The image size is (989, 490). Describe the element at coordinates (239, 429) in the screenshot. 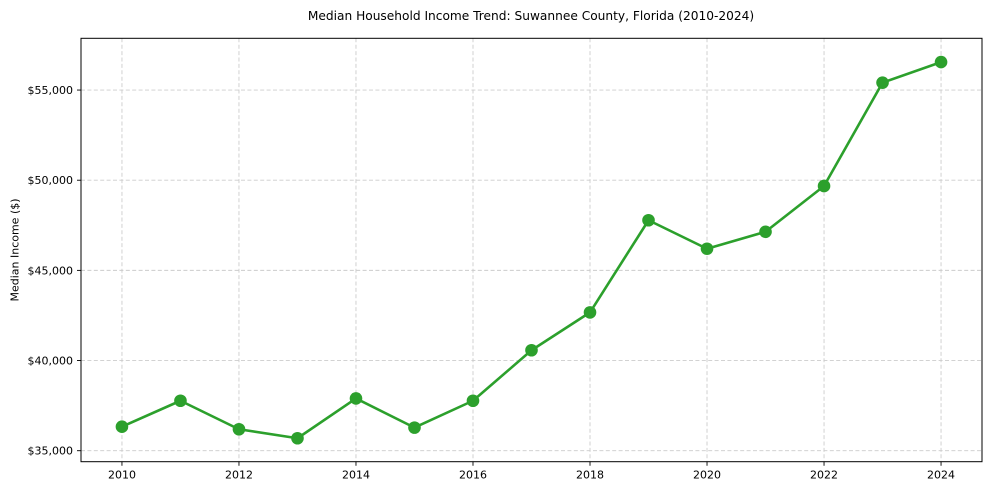

I see `data-point-2012` at that location.